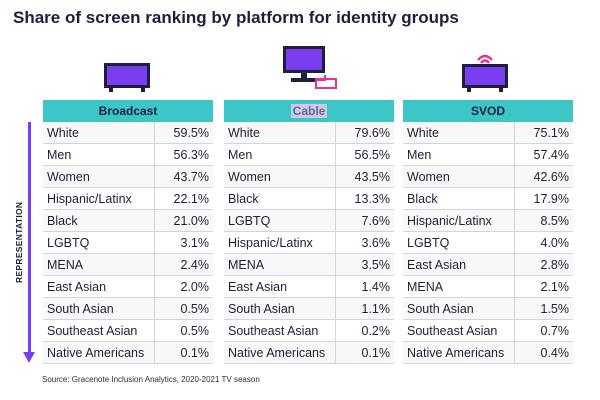 The width and height of the screenshot is (600, 400). I want to click on share-value: 56.3%, so click(191, 155).